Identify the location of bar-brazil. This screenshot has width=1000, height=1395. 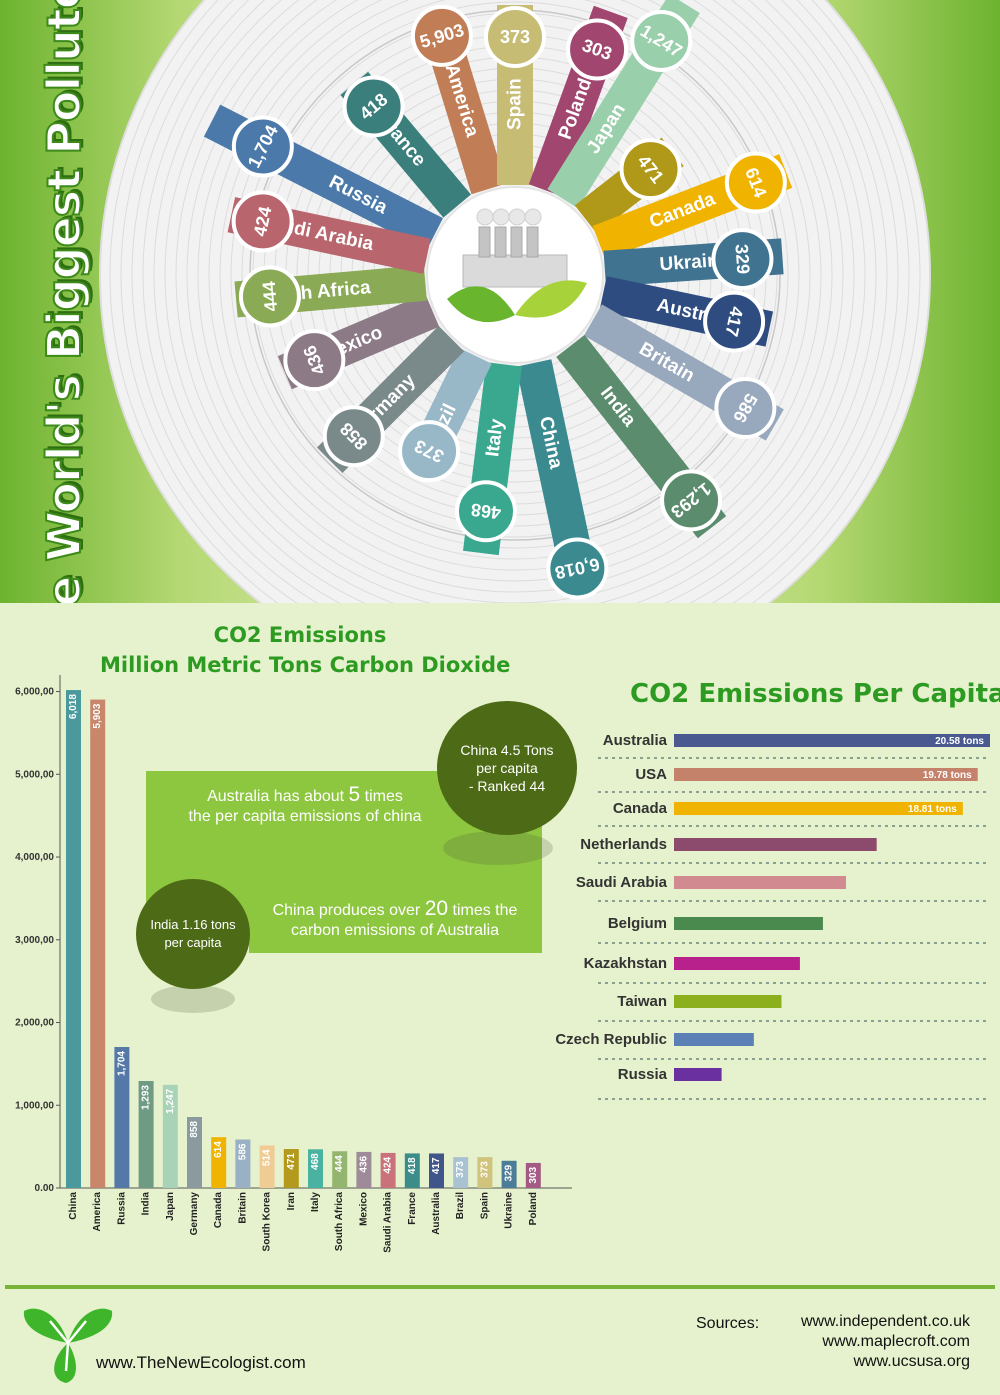
(461, 1172).